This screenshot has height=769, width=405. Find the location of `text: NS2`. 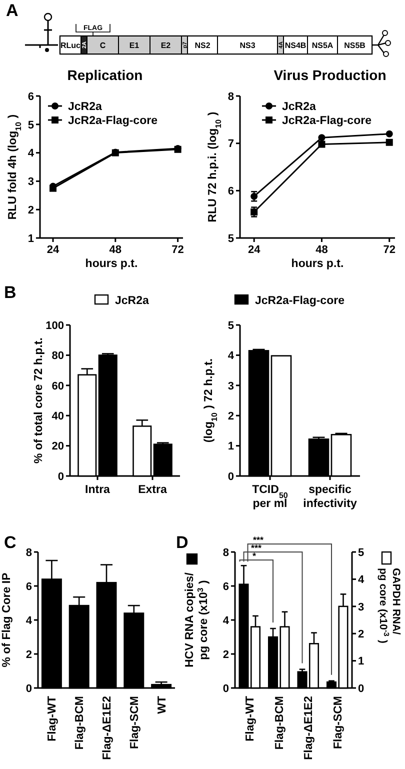

text: NS2 is located at coordinates (202, 45).